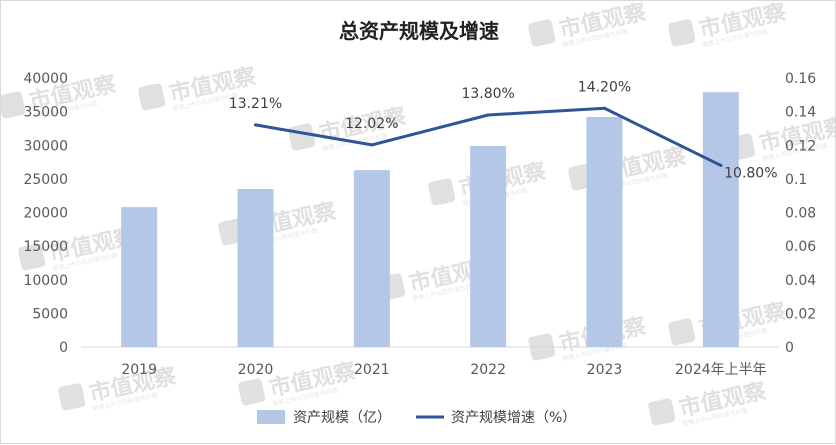 Image resolution: width=836 pixels, height=445 pixels. Describe the element at coordinates (721, 370) in the screenshot. I see `x-axis-tick-label: 2024年上半年` at that location.